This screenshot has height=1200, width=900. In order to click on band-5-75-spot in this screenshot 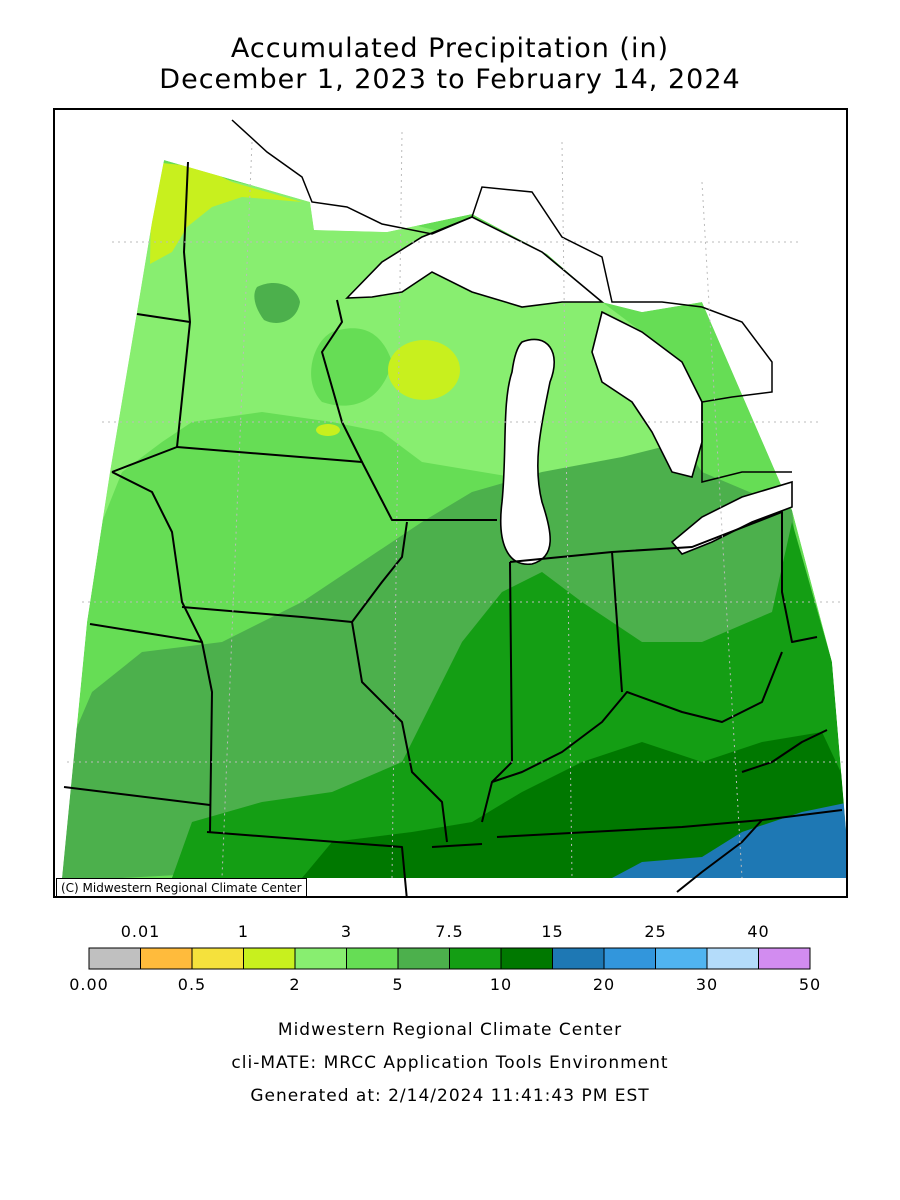, I will do `click(277, 302)`.